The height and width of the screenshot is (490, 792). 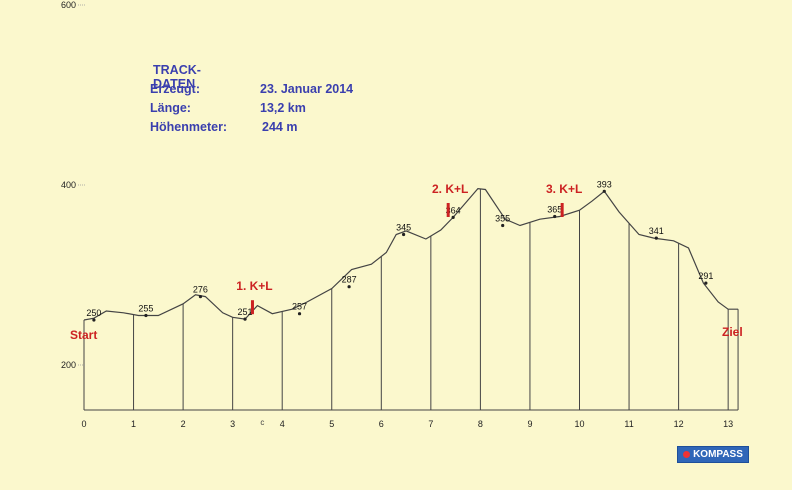 What do you see at coordinates (189, 127) in the screenshot?
I see `elevation-gain-label: Höhenmeter:` at bounding box center [189, 127].